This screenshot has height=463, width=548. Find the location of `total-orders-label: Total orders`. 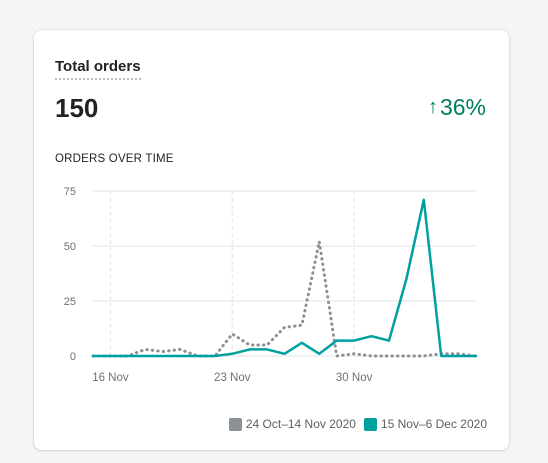

total-orders-label: Total orders is located at coordinates (98, 69).